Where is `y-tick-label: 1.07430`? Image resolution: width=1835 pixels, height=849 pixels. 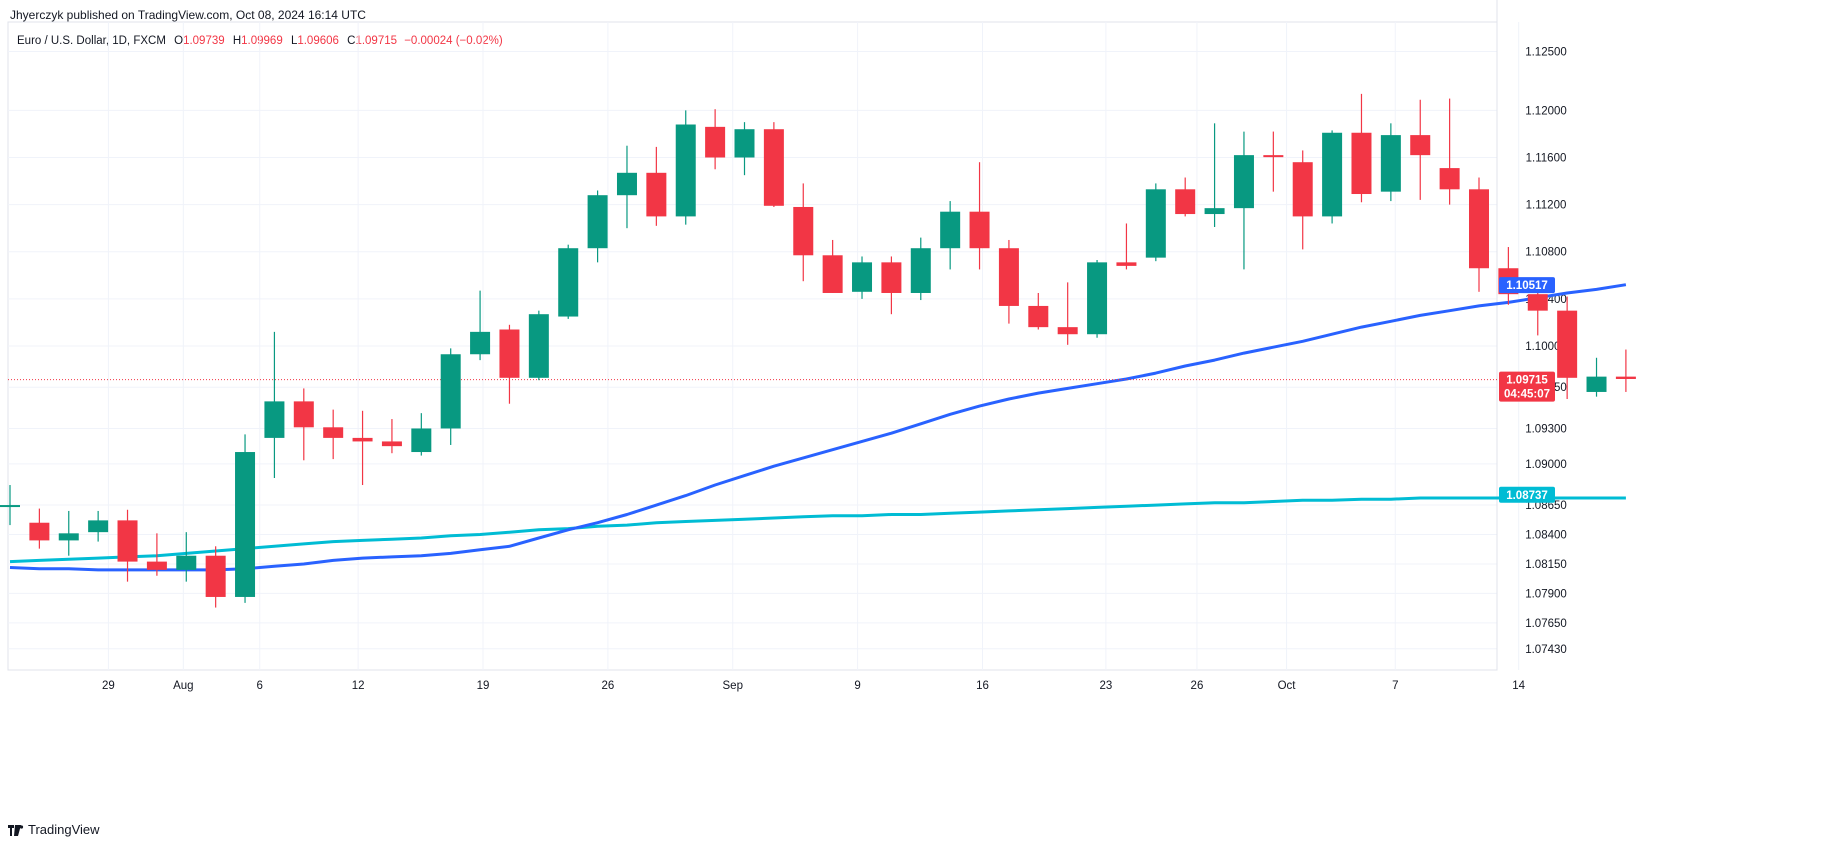 y-tick-label: 1.07430 is located at coordinates (1546, 650).